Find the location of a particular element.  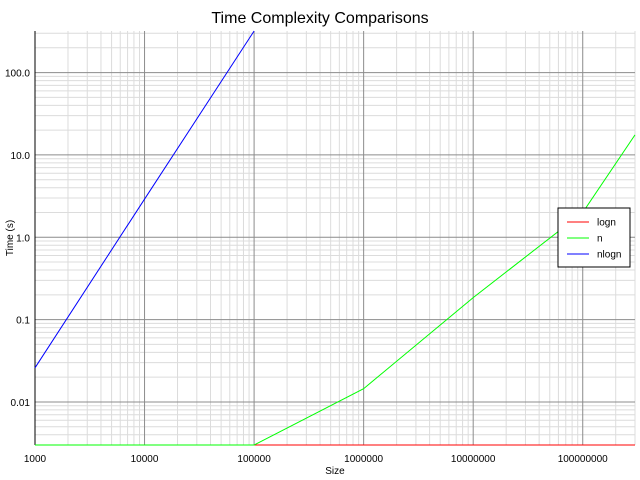

y-tick-label: 0.1 is located at coordinates (23, 321).